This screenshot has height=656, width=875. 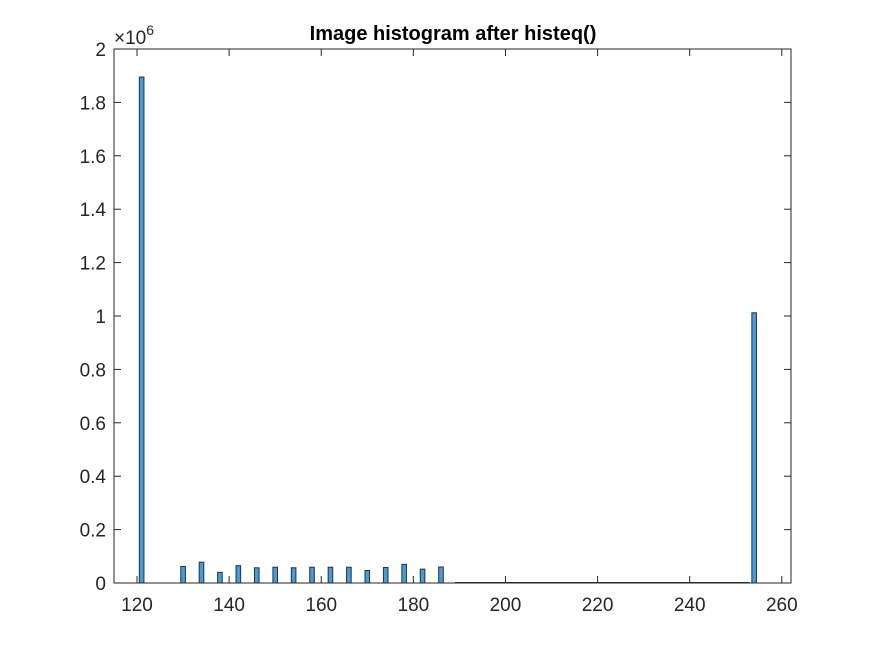 I want to click on x-tick-label: 260, so click(x=782, y=605).